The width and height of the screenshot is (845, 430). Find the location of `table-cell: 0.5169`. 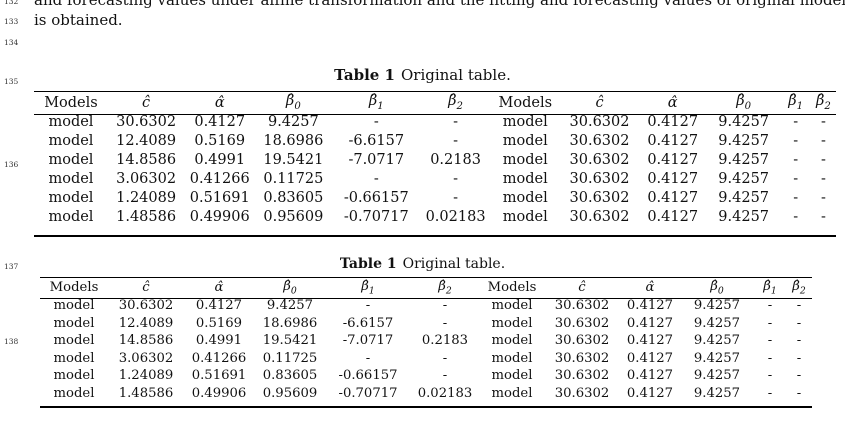

table-cell: 0.5169 is located at coordinates (219, 323).